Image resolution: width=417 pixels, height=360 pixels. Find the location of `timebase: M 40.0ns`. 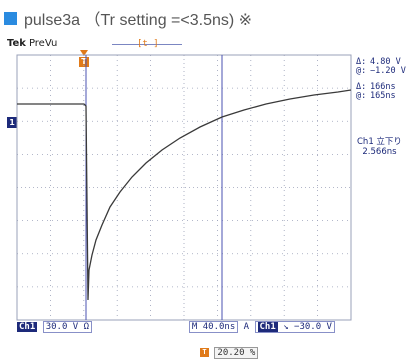

timebase: M 40.0ns is located at coordinates (213, 327).